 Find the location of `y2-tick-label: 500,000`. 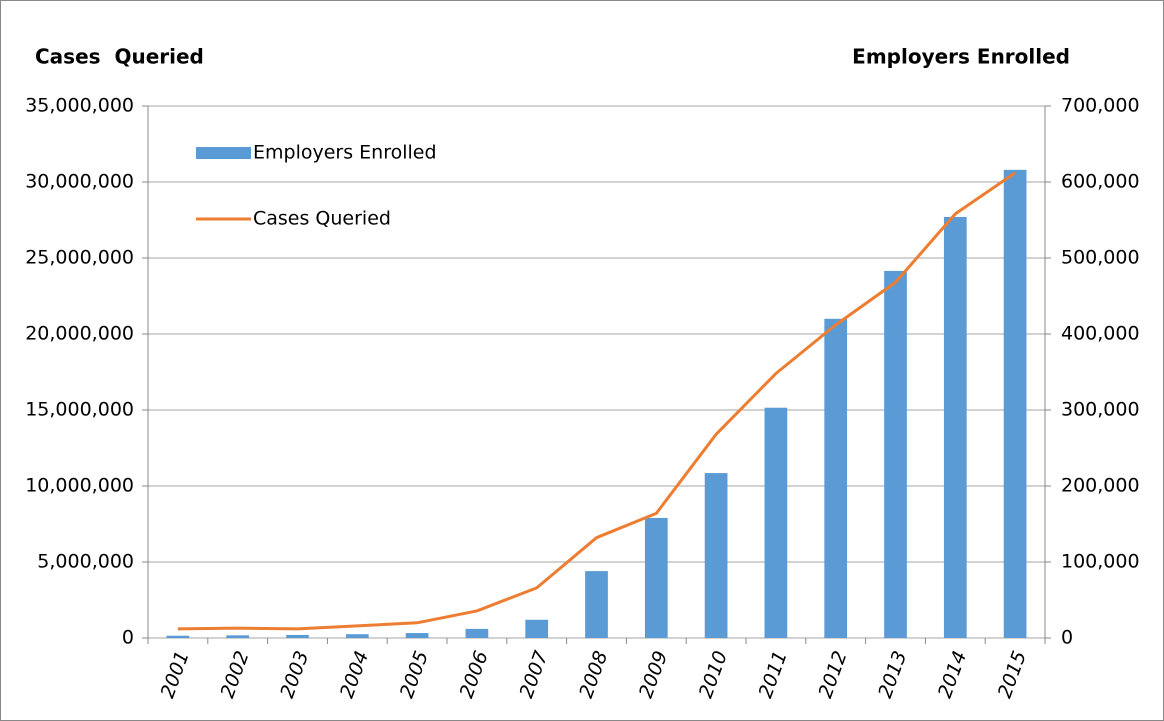

y2-tick-label: 500,000 is located at coordinates (1100, 258).